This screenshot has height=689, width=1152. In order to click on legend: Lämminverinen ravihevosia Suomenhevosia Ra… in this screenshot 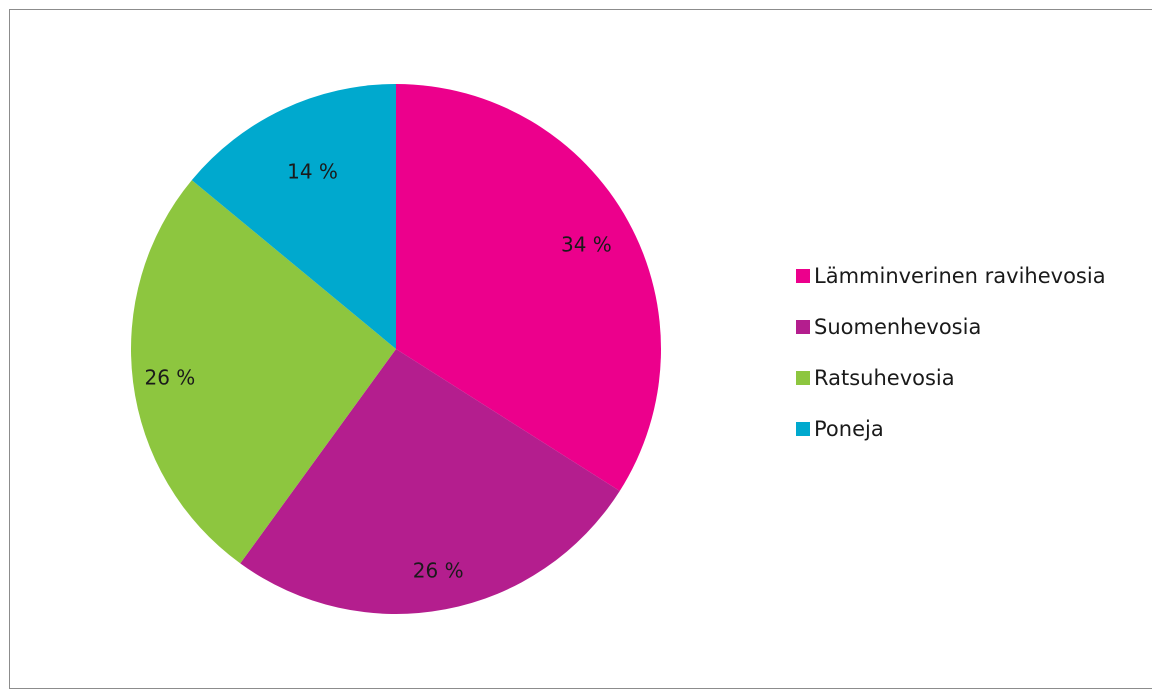, I will do `click(951, 364)`.